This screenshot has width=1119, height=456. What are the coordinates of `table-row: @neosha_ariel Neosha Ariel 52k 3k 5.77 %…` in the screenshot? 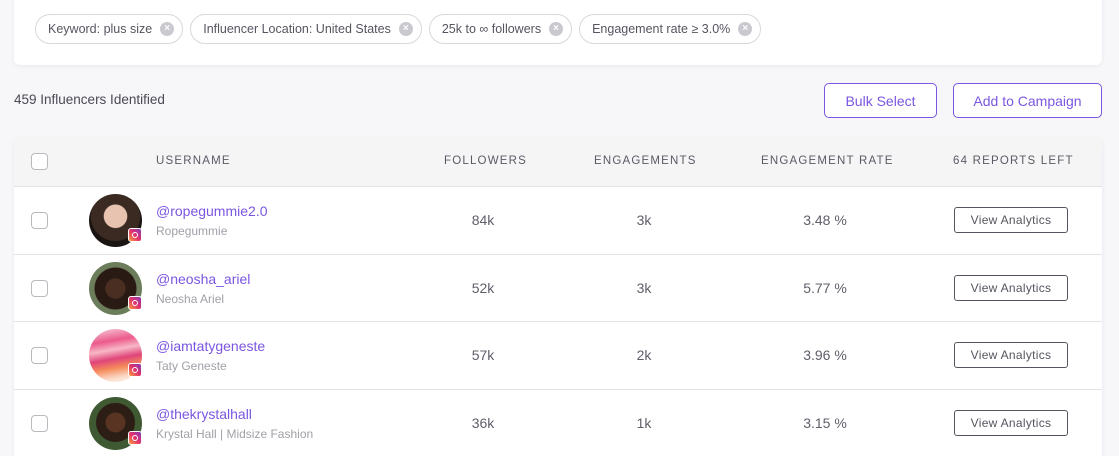 It's located at (558, 288).